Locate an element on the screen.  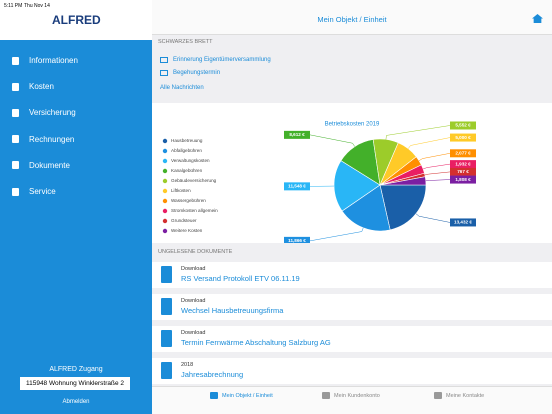
document-label: 2018 is located at coordinates (187, 365).